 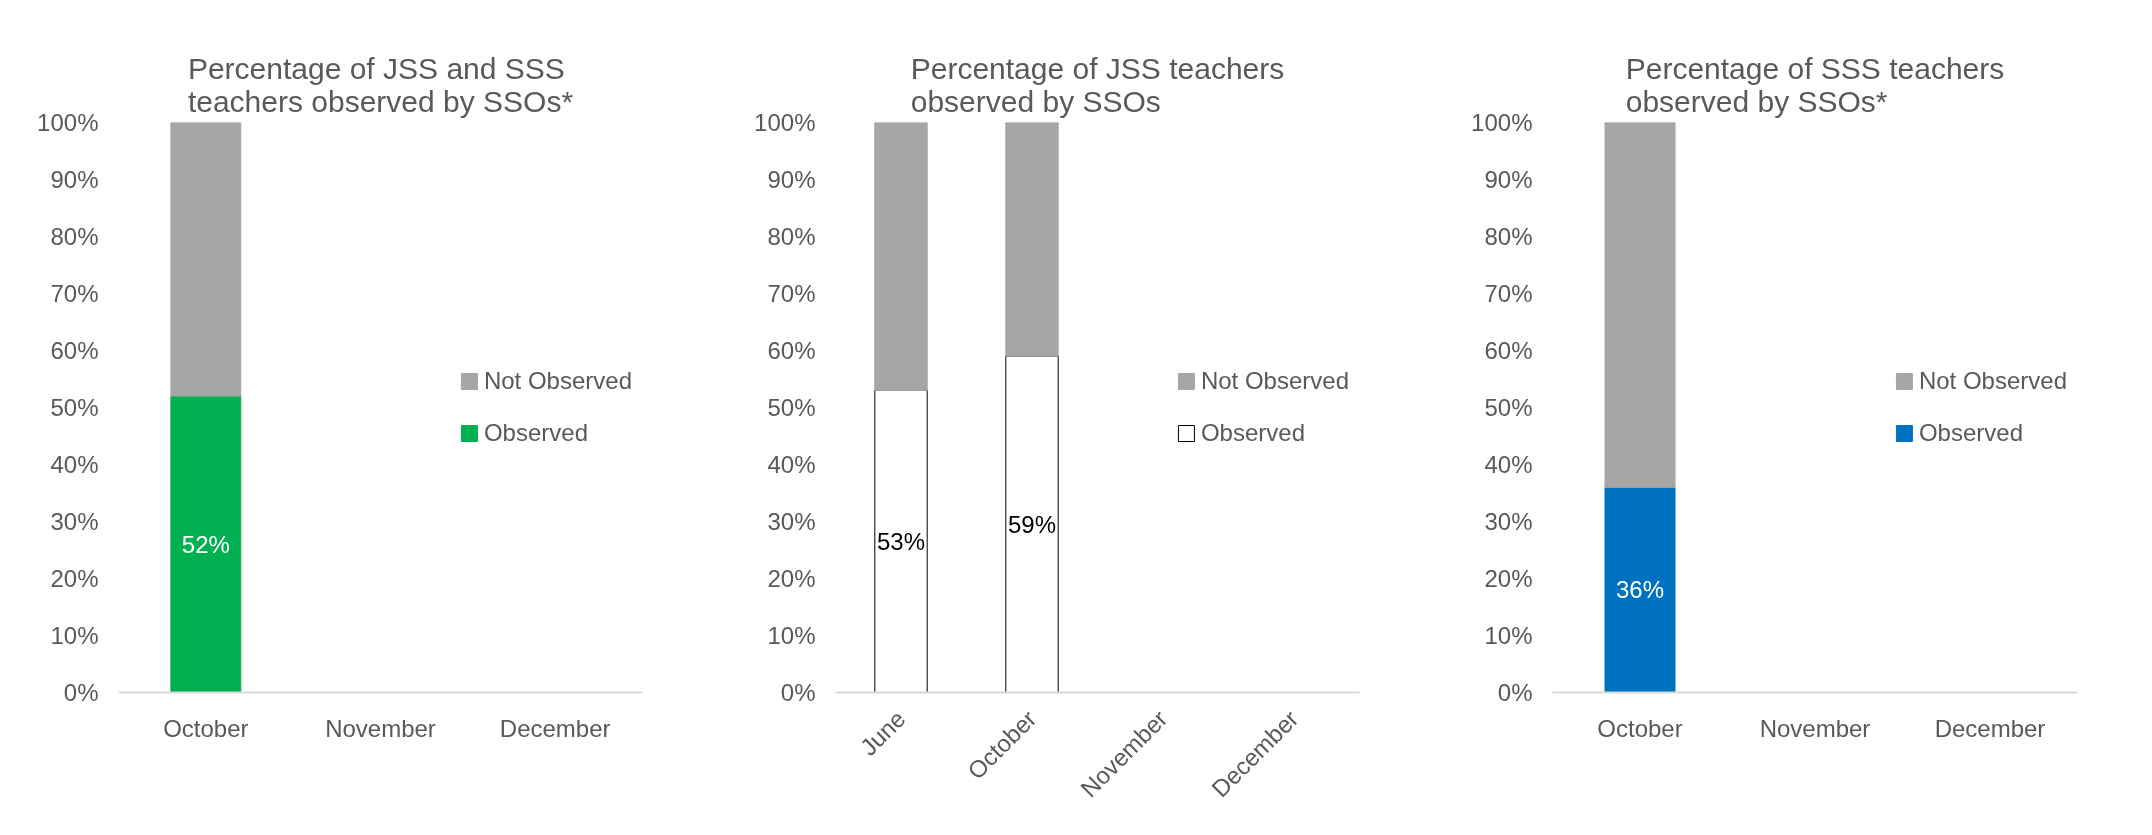 What do you see at coordinates (1640, 590) in the screenshot?
I see `data-label: 36%` at bounding box center [1640, 590].